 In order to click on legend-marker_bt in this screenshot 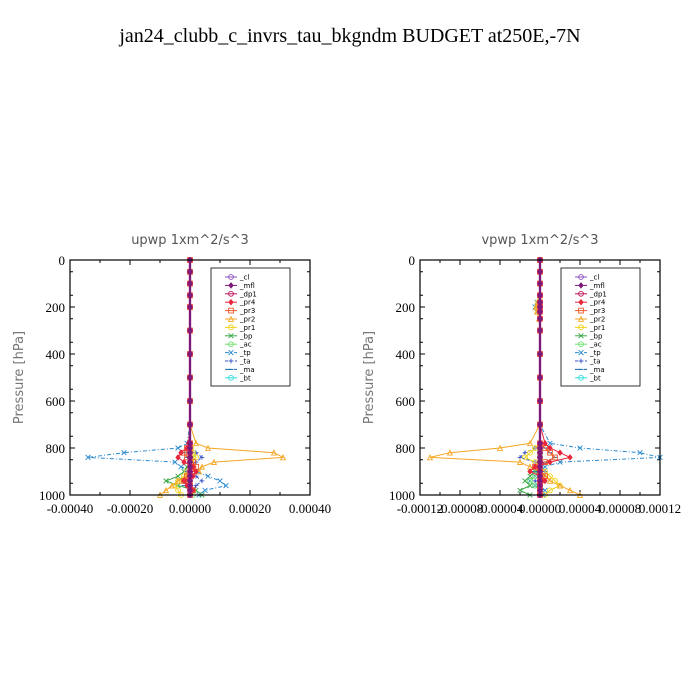, I will do `click(581, 377)`.